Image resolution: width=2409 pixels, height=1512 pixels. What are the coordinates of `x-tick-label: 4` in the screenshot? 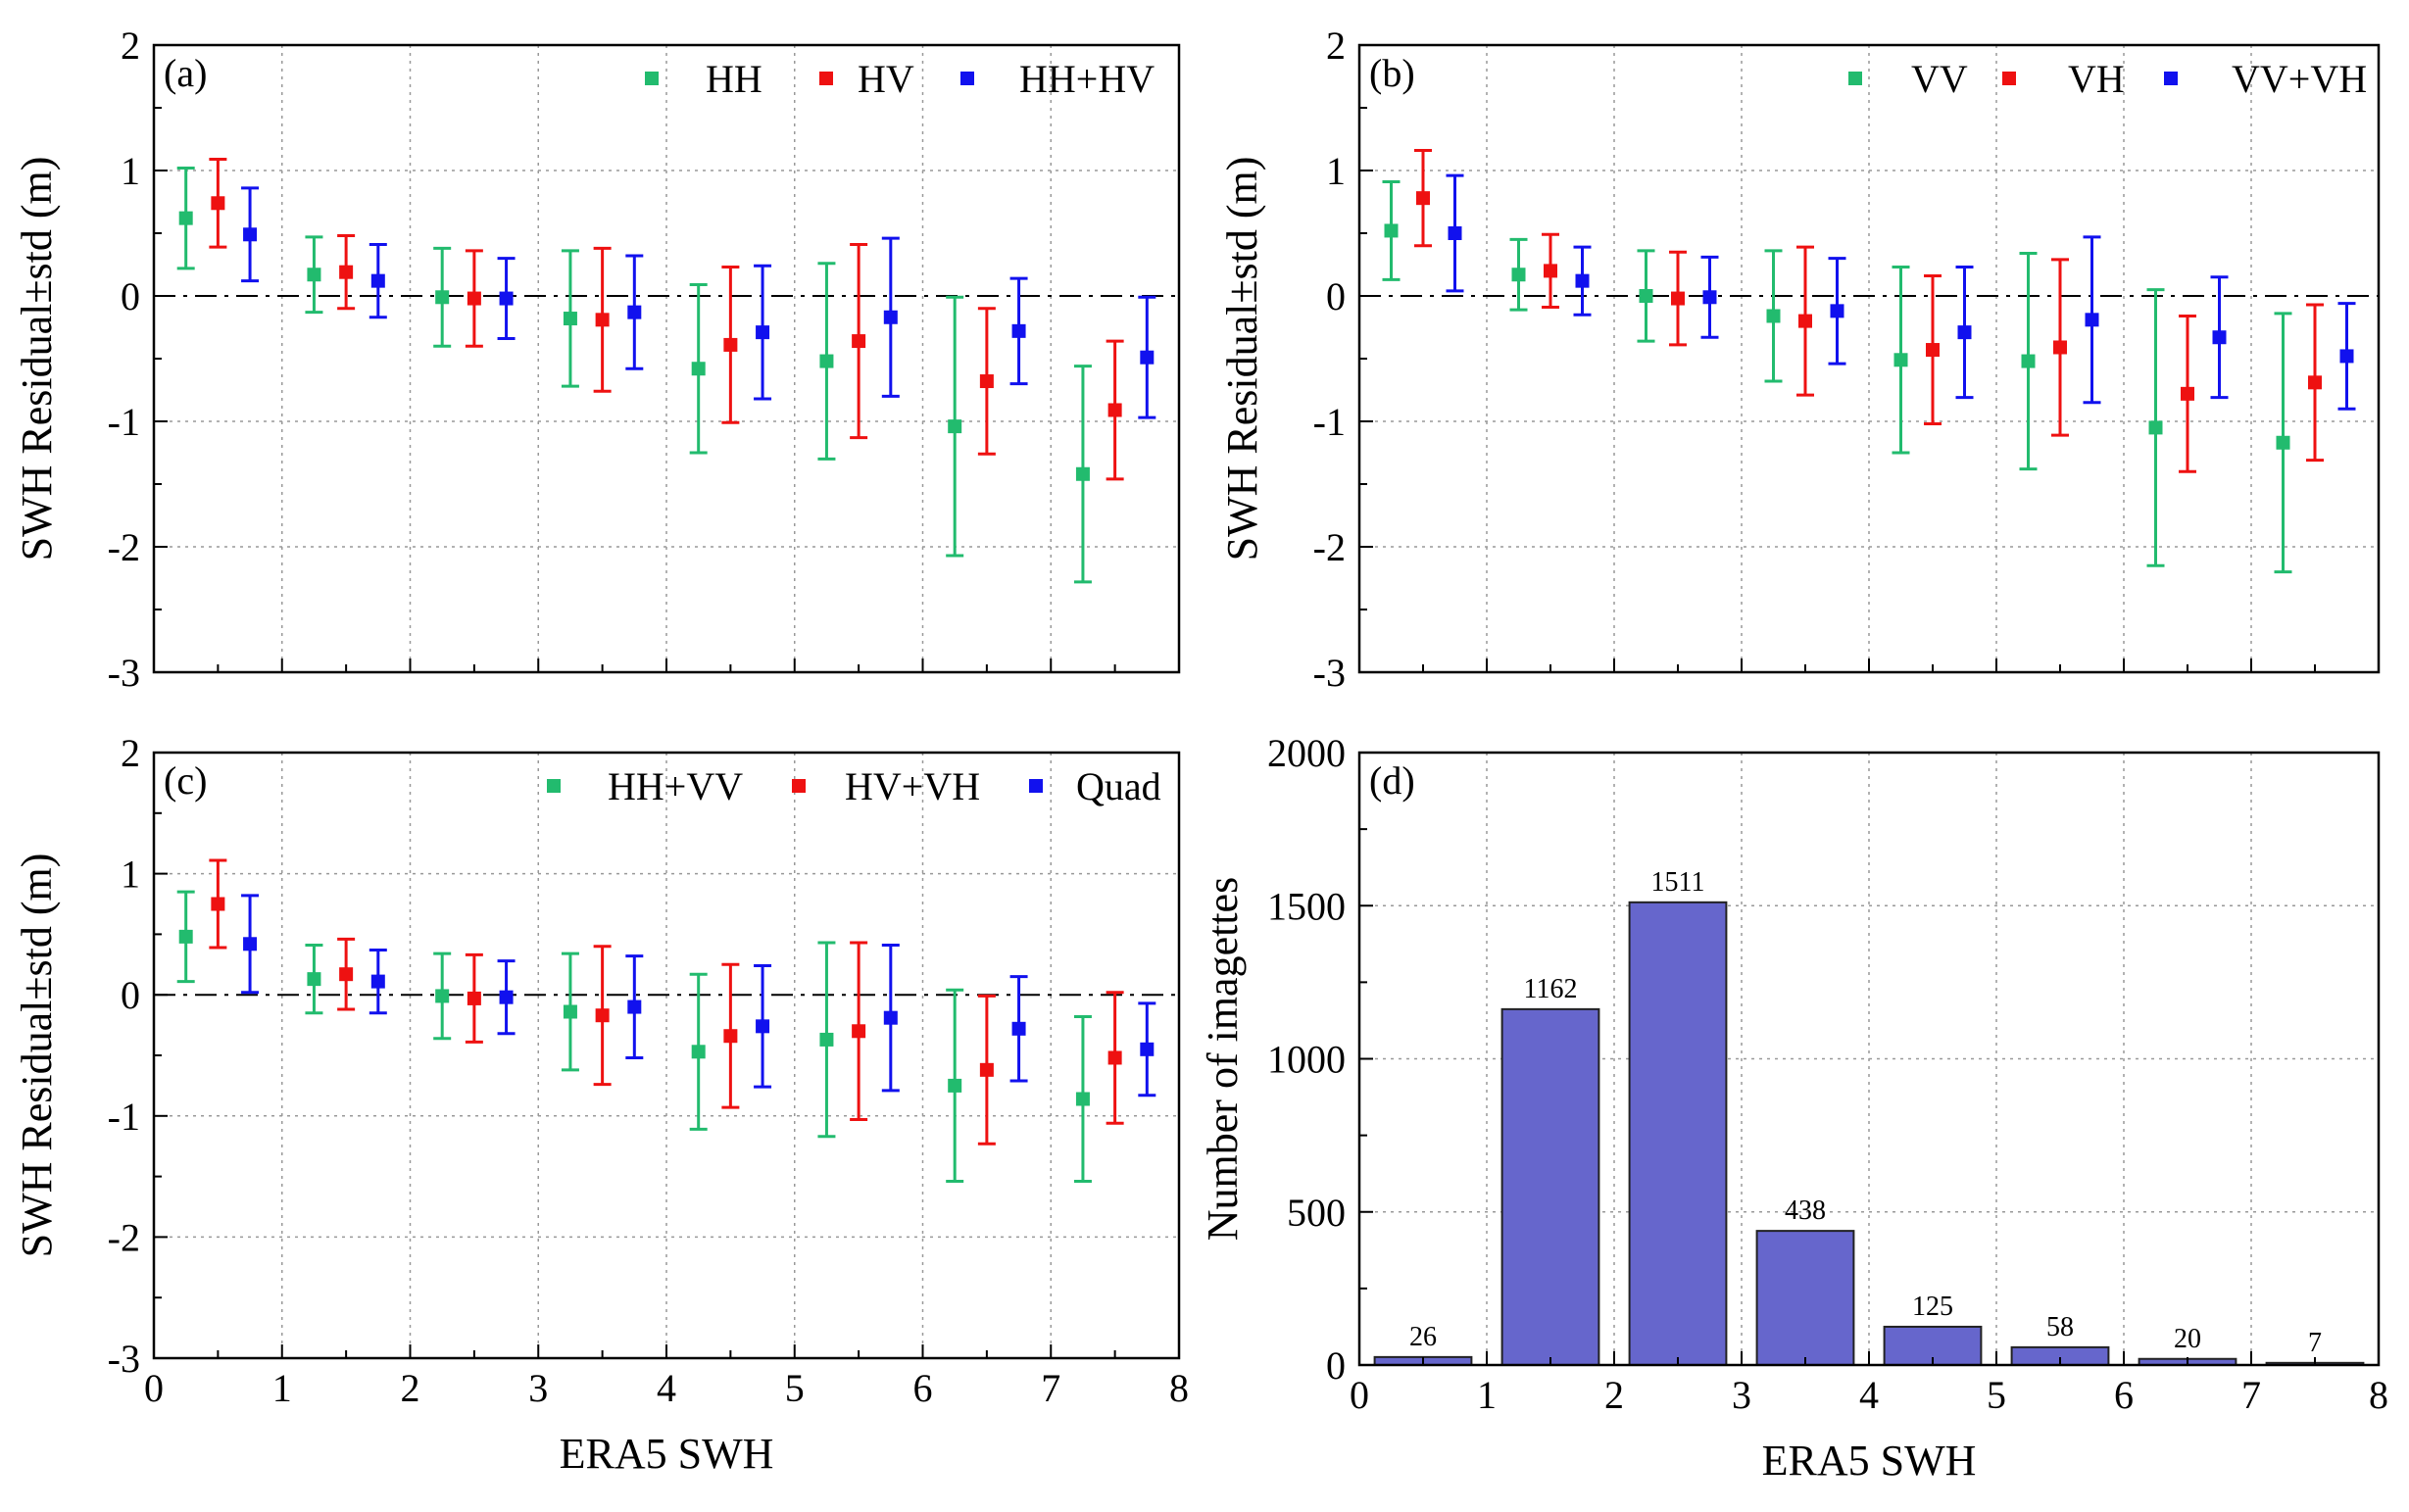 It's located at (1869, 1395).